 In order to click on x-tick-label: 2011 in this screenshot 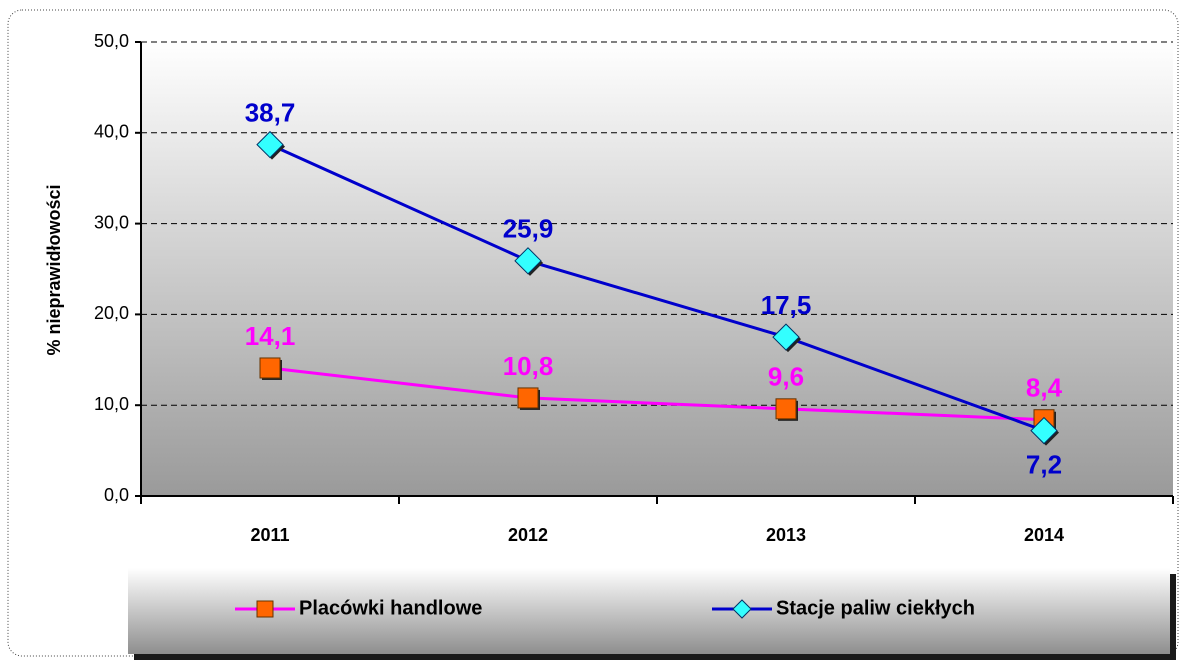, I will do `click(269, 535)`.